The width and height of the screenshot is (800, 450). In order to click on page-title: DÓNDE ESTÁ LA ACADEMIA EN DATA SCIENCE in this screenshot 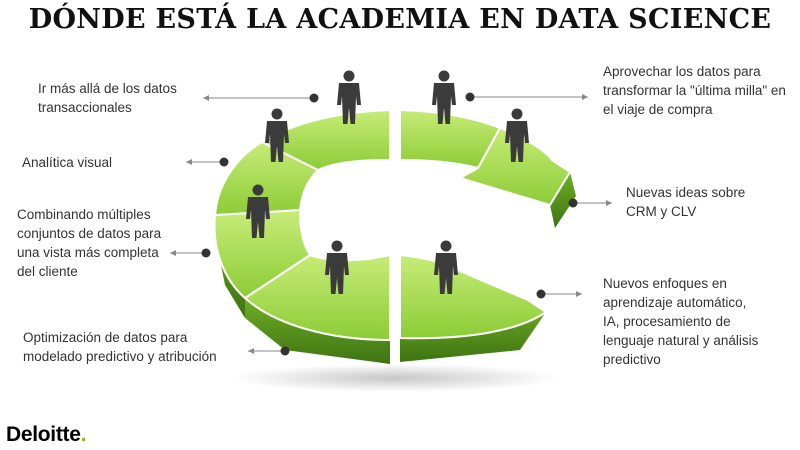, I will do `click(400, 19)`.